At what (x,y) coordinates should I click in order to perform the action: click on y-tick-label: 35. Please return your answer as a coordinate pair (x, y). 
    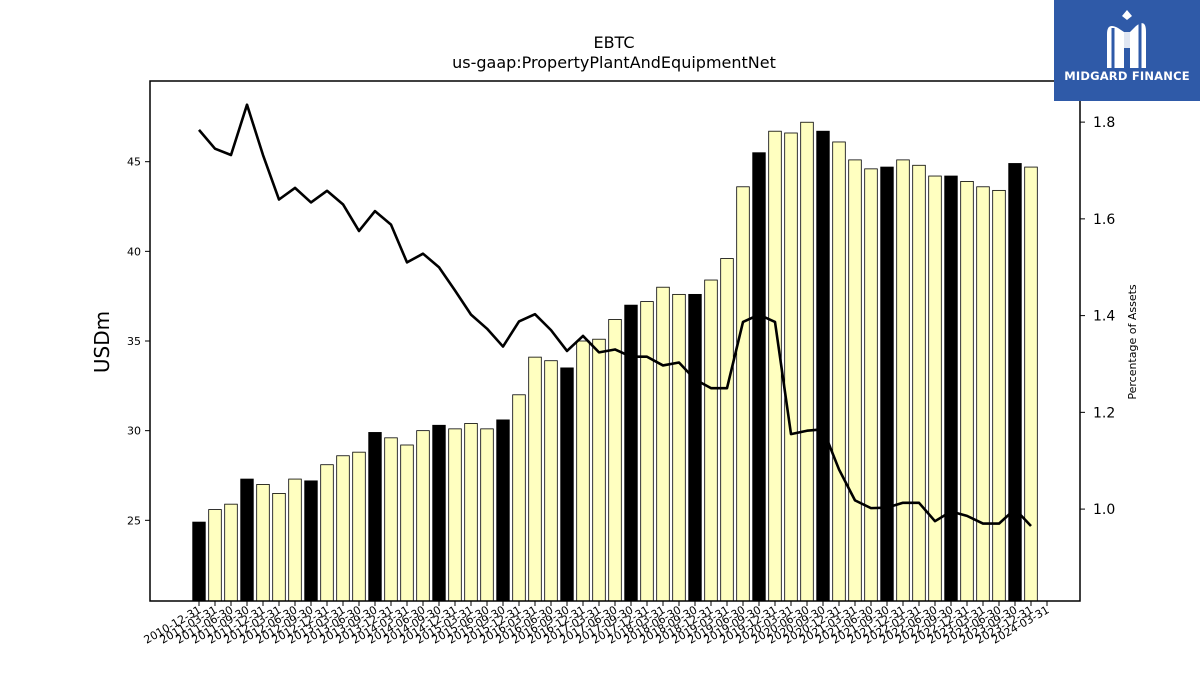
    Looking at the image, I should click on (134, 341).